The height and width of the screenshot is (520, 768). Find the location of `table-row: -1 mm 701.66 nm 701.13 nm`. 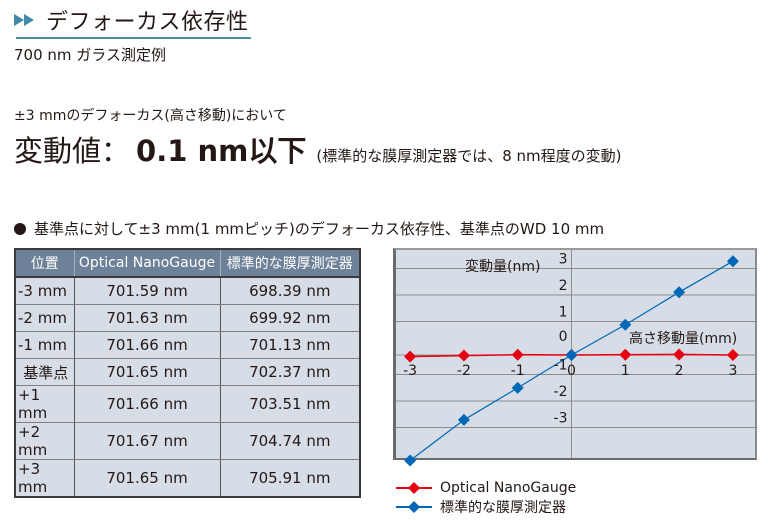

table-row: -1 mm 701.66 nm 701.13 nm is located at coordinates (188, 345).